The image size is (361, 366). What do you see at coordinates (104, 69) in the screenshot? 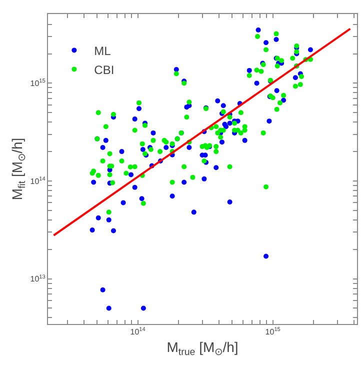
I see `legend-label: CBI` at bounding box center [104, 69].